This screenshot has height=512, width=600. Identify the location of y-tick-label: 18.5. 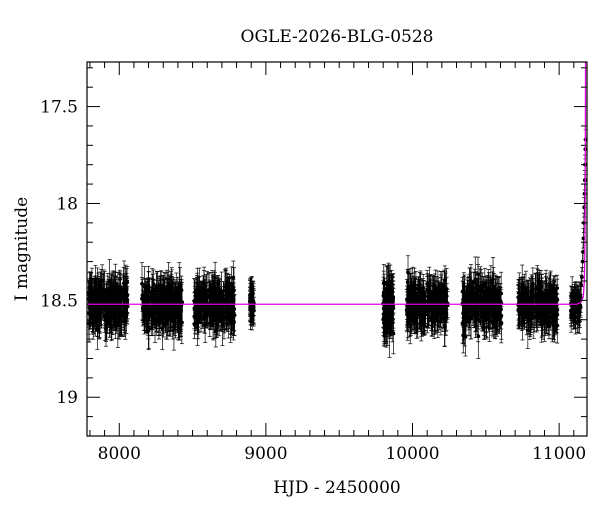
(59, 301).